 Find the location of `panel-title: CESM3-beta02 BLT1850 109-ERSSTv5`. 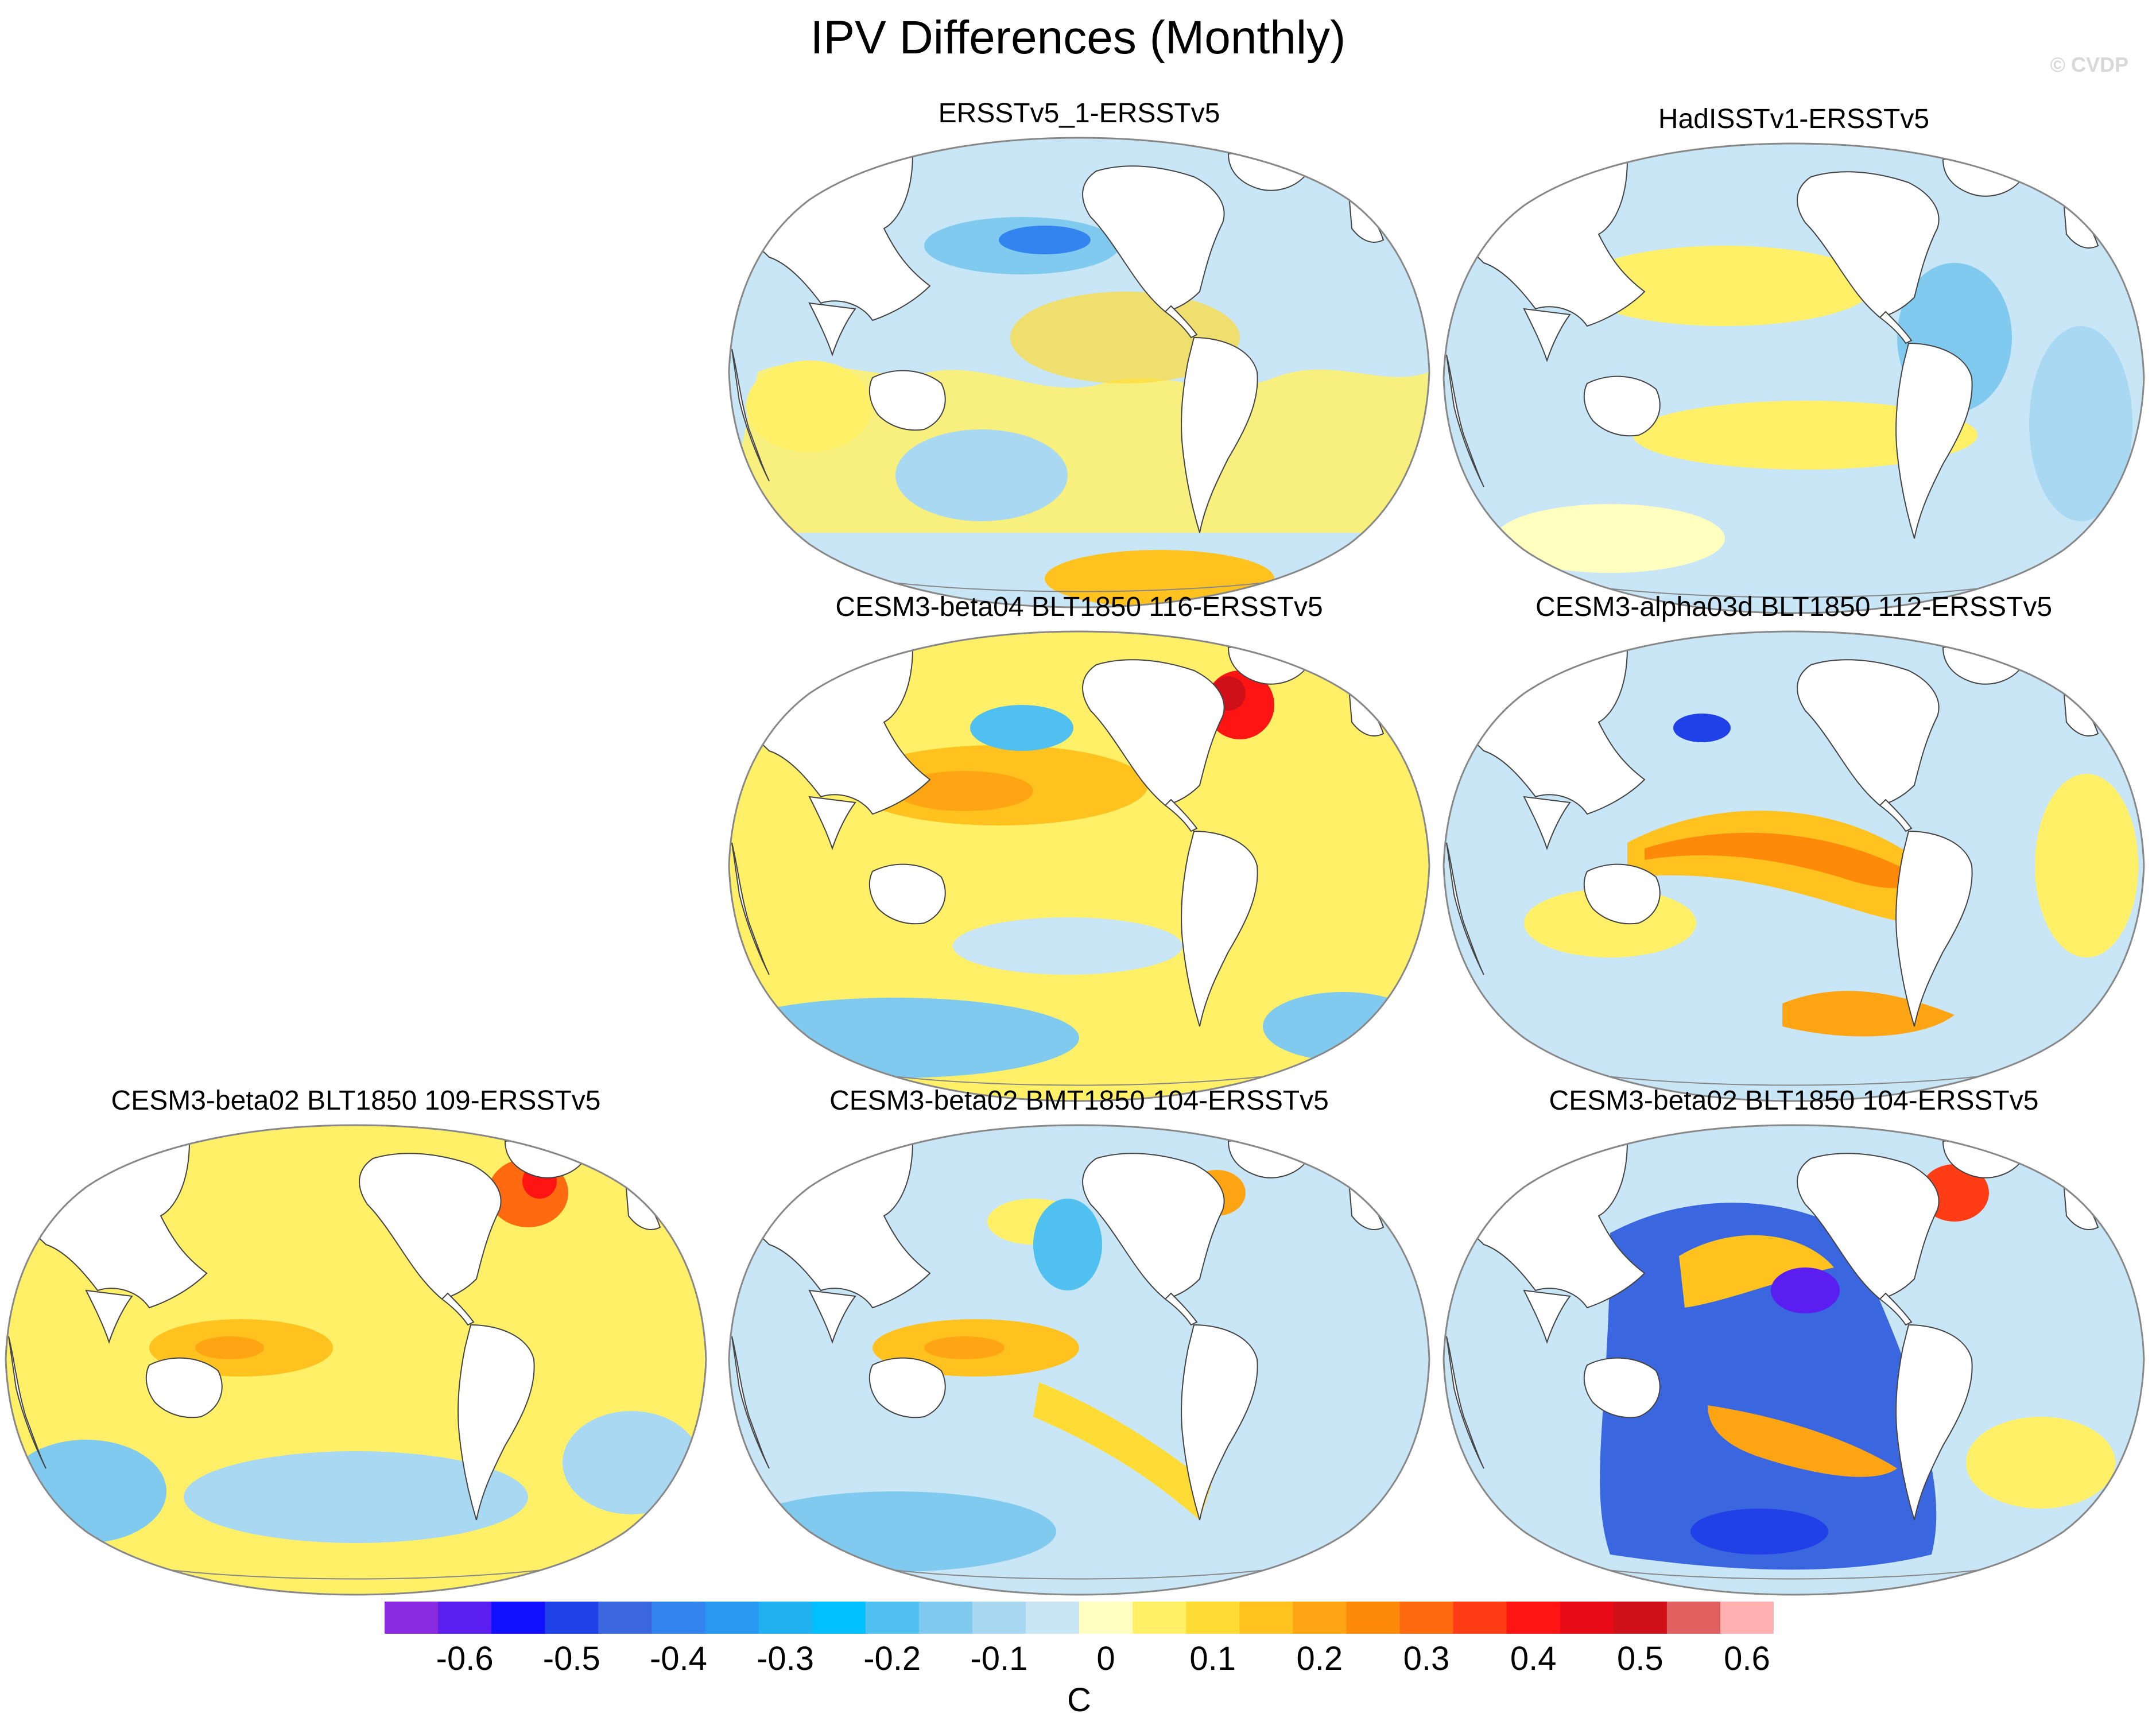

panel-title: CESM3-beta02 BLT1850 109-ERSSTv5 is located at coordinates (356, 1101).